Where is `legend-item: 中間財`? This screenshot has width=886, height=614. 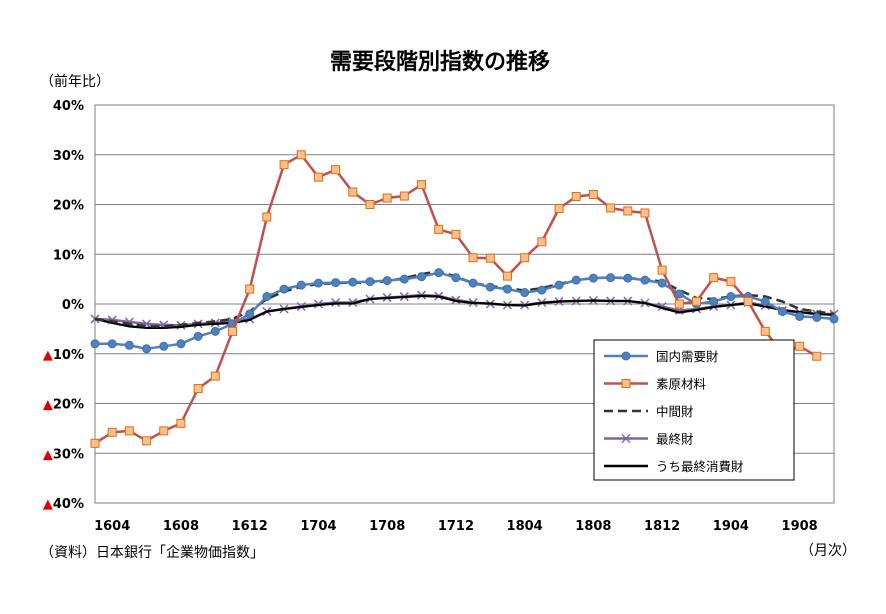 legend-item: 中間財 is located at coordinates (649, 411).